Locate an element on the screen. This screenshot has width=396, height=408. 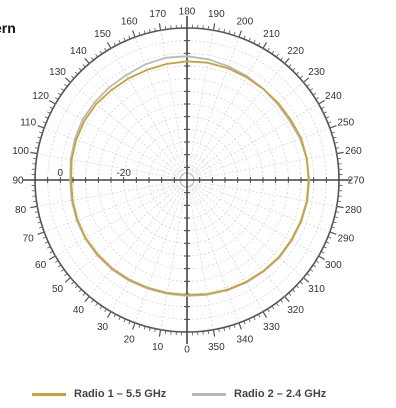
legend-label-radio-2: Radio 2 – 2.4 GHz is located at coordinates (280, 394).